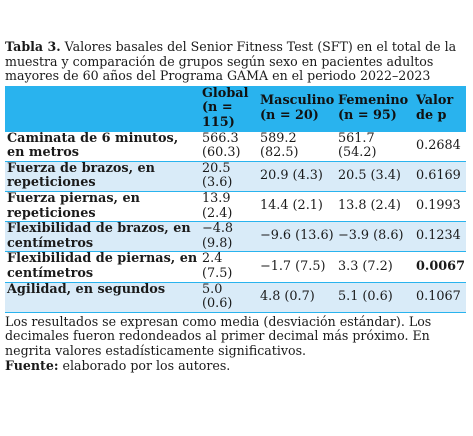 The width and height of the screenshot is (473, 436). I want to click on cell-masculino: −1.7 (7.5), so click(293, 266).